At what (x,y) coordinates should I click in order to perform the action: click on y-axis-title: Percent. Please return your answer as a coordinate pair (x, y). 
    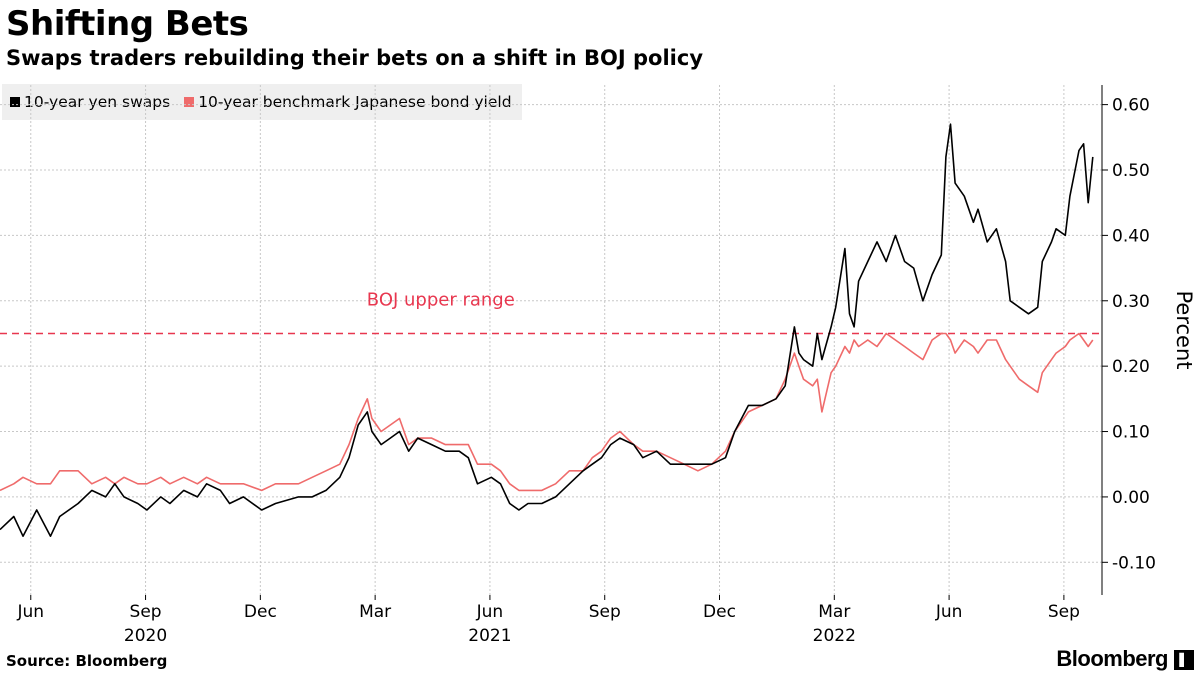
    Looking at the image, I should click on (1184, 329).